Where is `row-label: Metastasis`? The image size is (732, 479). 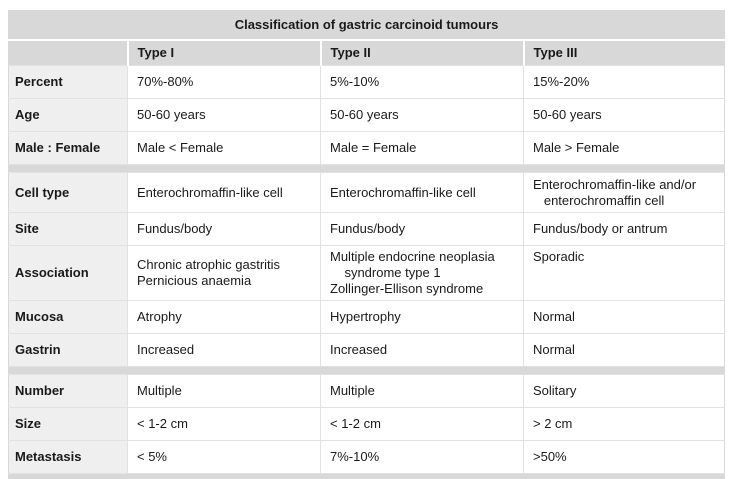
row-label: Metastasis is located at coordinates (68, 457).